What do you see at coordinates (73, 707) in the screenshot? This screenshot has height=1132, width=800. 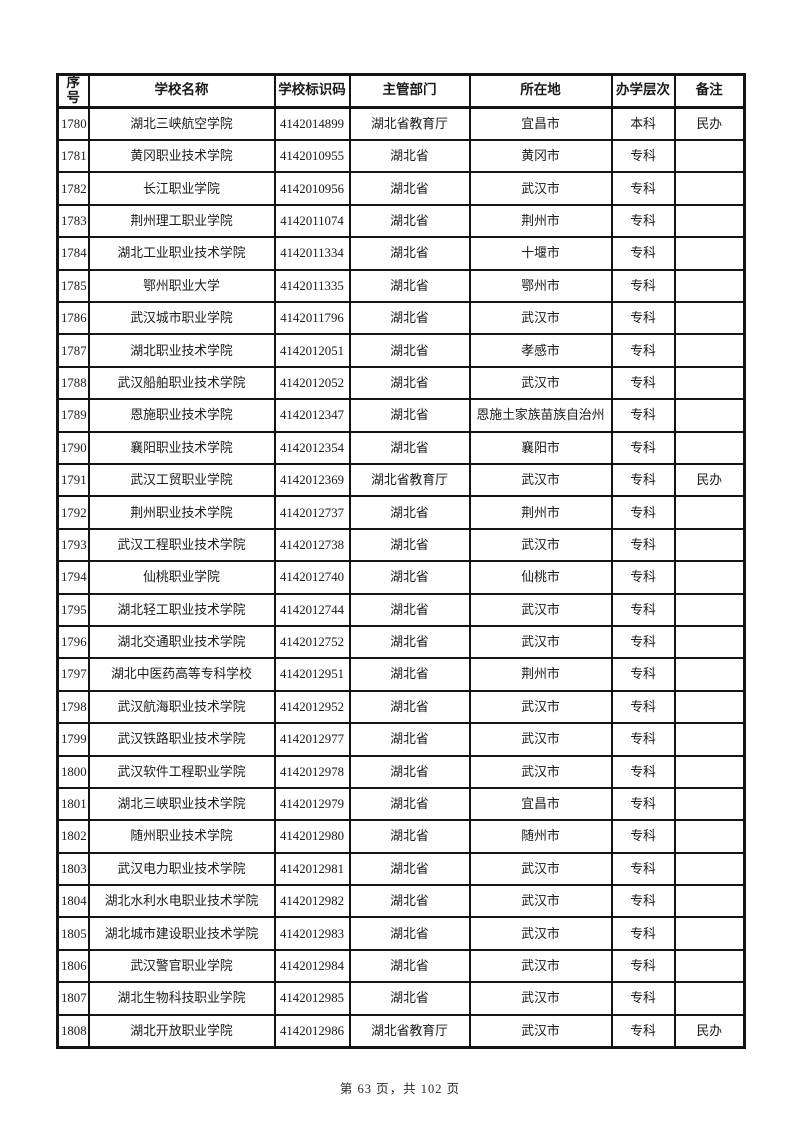 I see `table-cell: 1798` at bounding box center [73, 707].